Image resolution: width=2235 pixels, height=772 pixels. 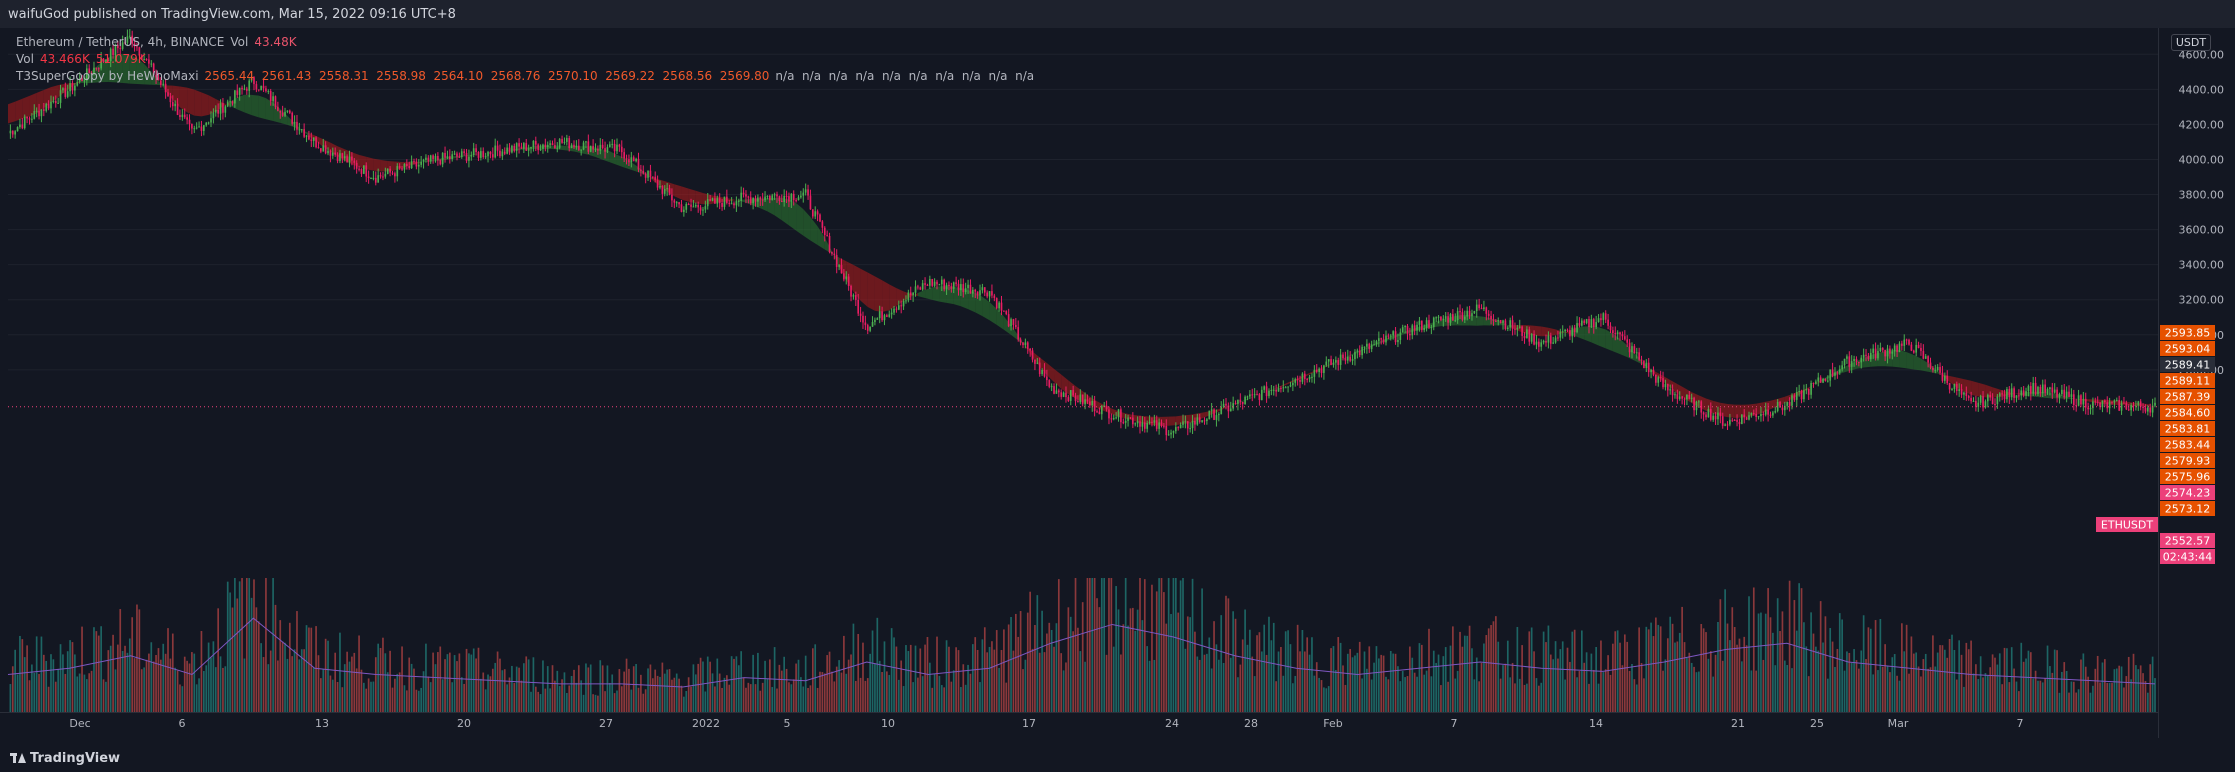 What do you see at coordinates (107, 76) in the screenshot?
I see `legend-t3-label: T3SuperGoopy by HeWhoMaxi` at bounding box center [107, 76].